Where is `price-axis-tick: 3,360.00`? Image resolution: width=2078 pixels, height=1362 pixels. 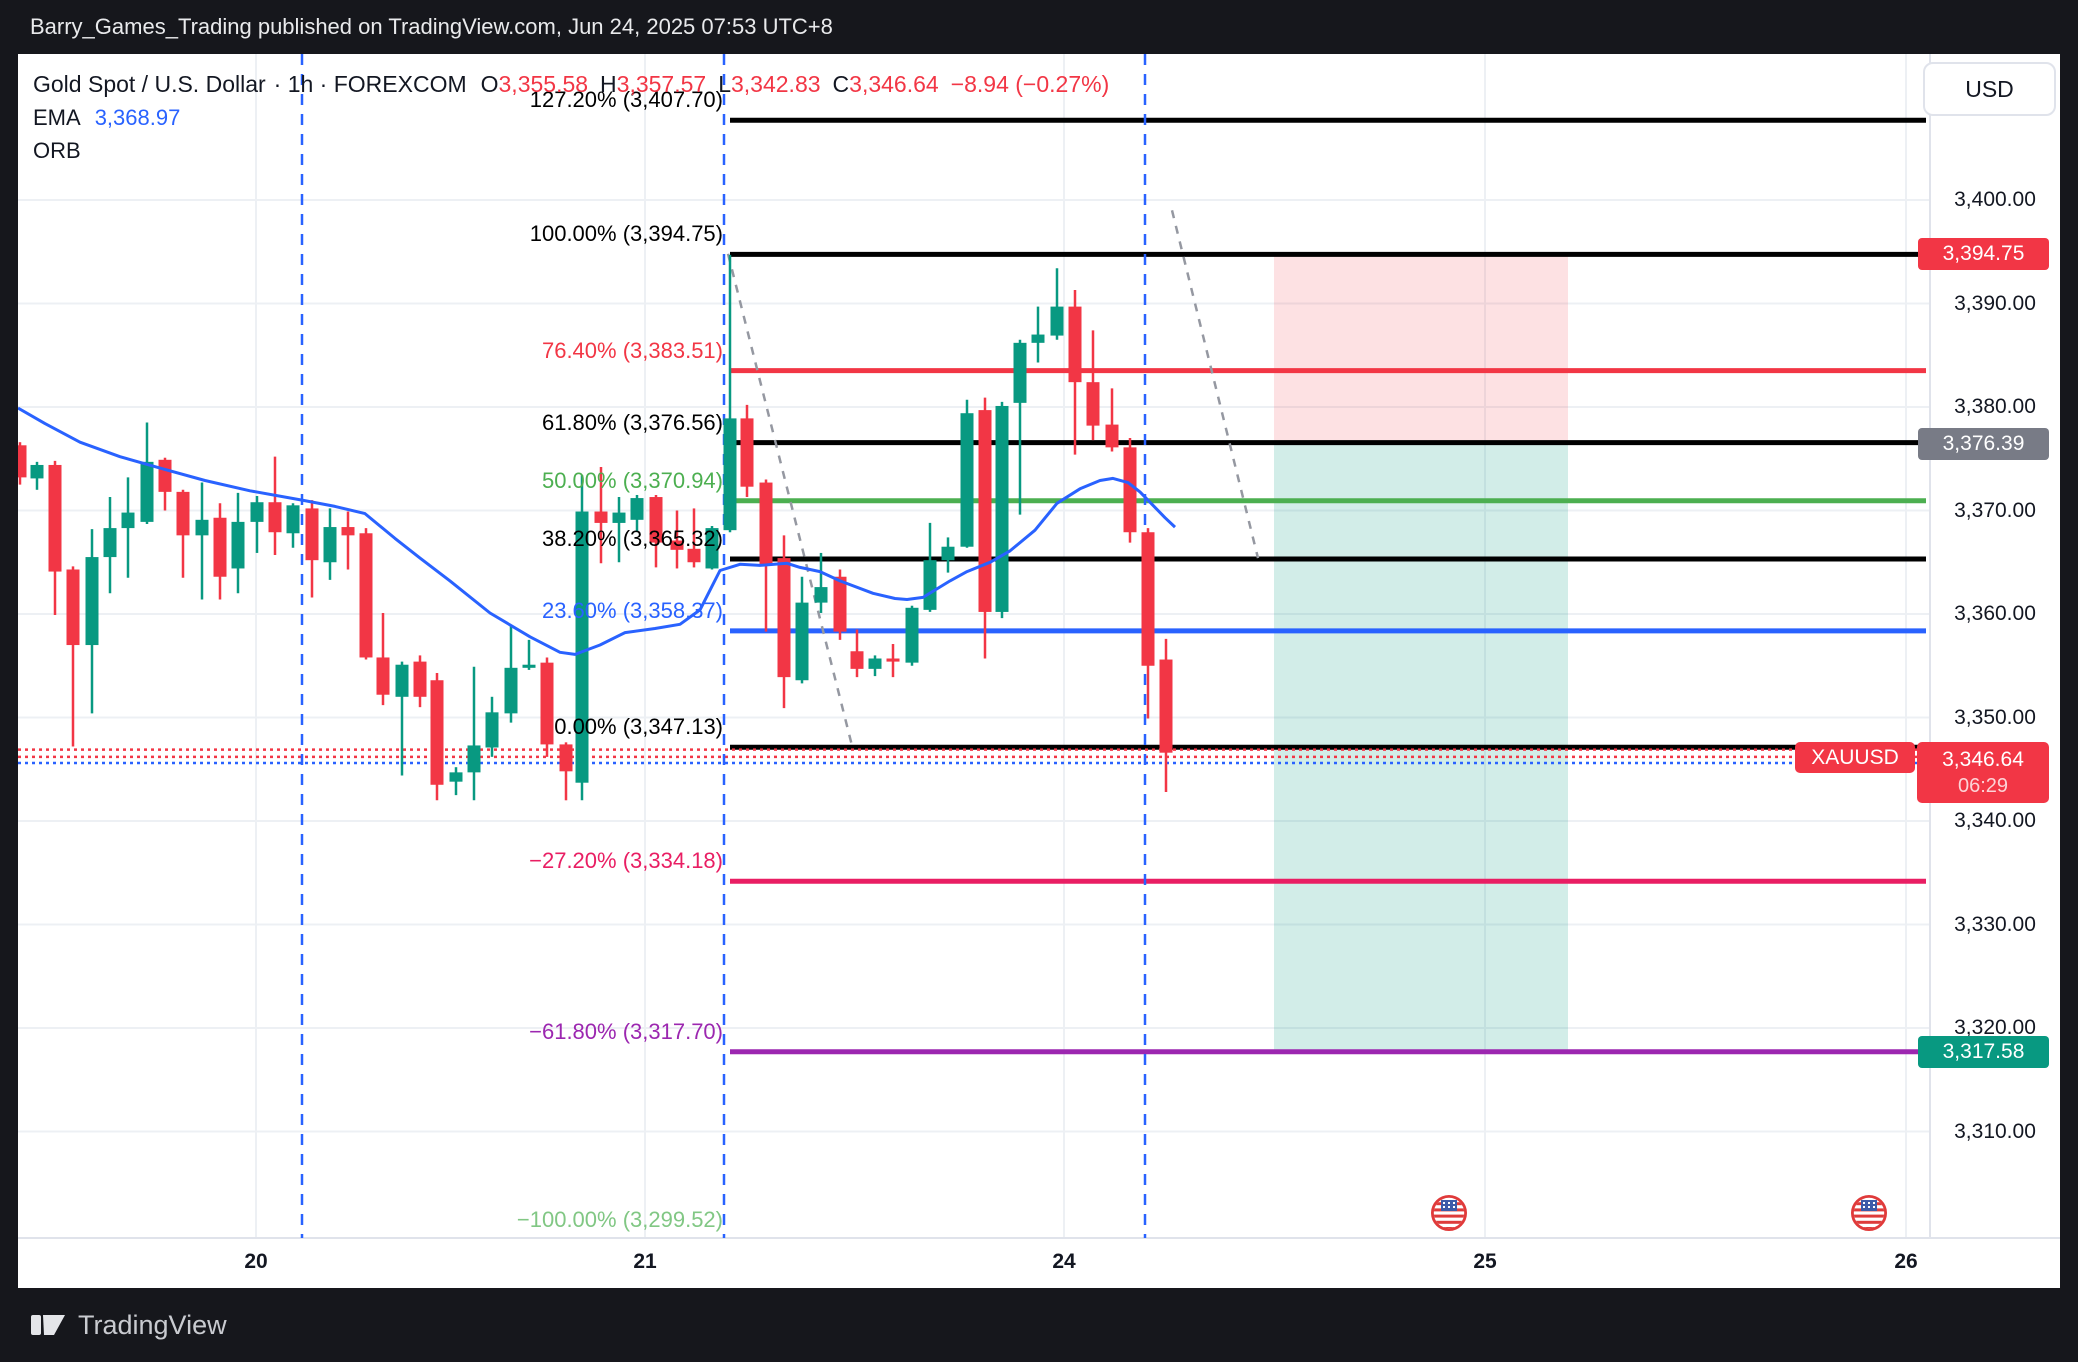 price-axis-tick: 3,360.00 is located at coordinates (1995, 613).